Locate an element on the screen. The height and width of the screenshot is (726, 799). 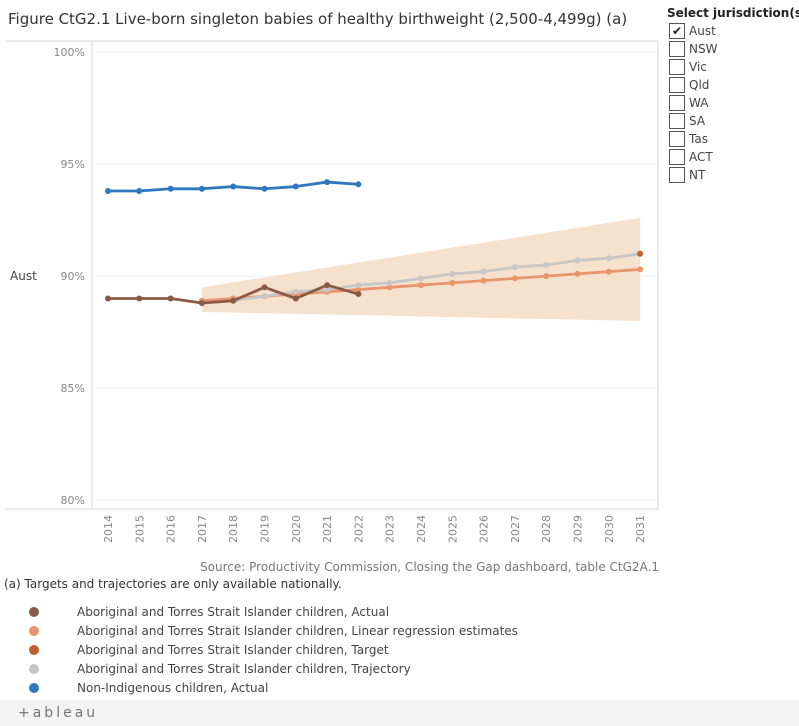
x-tick-label: 2021 is located at coordinates (327, 529).